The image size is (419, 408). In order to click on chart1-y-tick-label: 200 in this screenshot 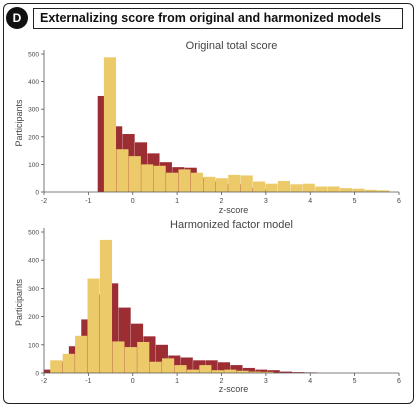, I will do `click(33, 137)`.